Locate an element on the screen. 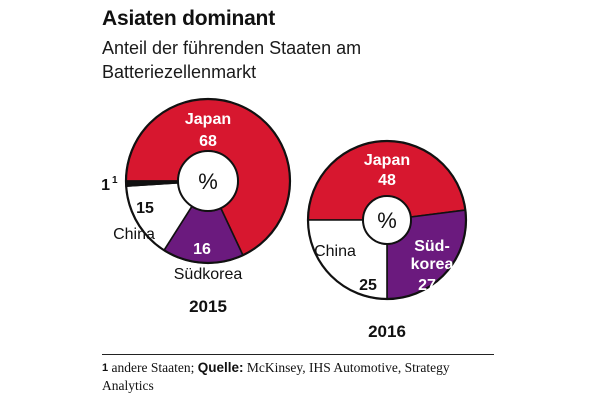 The width and height of the screenshot is (600, 400). slice-name-label: korea is located at coordinates (432, 264).